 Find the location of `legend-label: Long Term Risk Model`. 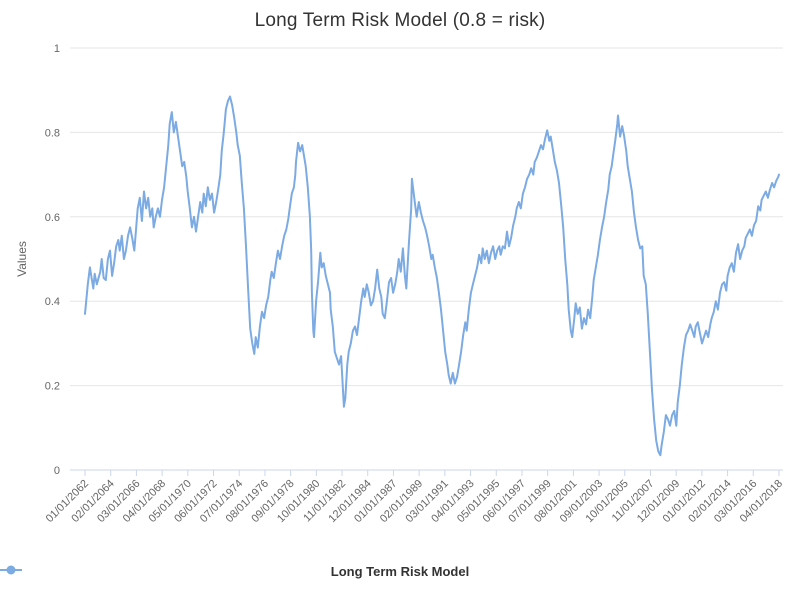

legend-label: Long Term Risk Model is located at coordinates (400, 571).